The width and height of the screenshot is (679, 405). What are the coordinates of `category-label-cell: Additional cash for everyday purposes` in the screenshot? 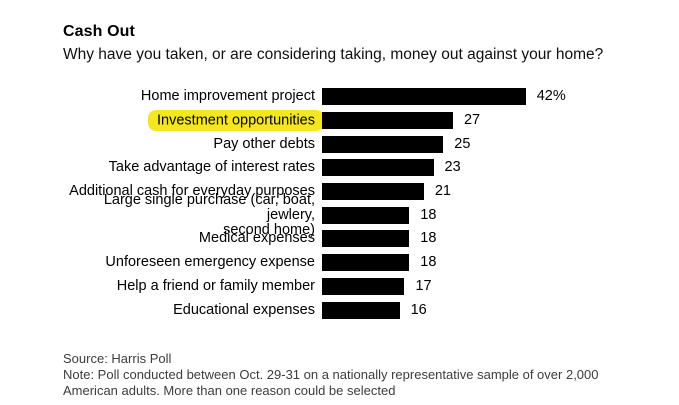 It's located at (192, 191).